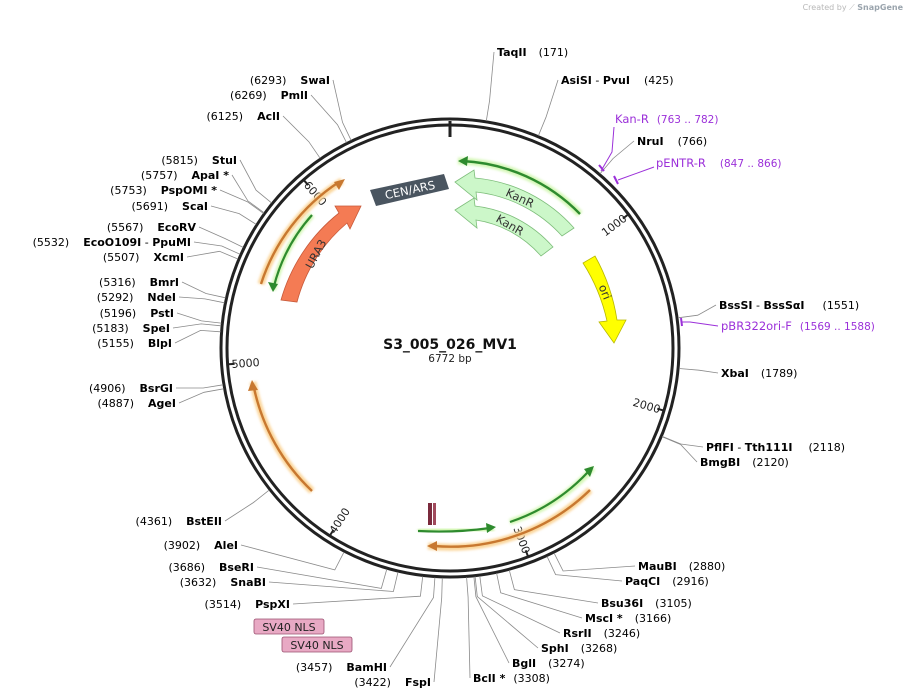  What do you see at coordinates (247, 604) in the screenshot?
I see `enzyme-pspxi: (3514) PspXI` at bounding box center [247, 604].